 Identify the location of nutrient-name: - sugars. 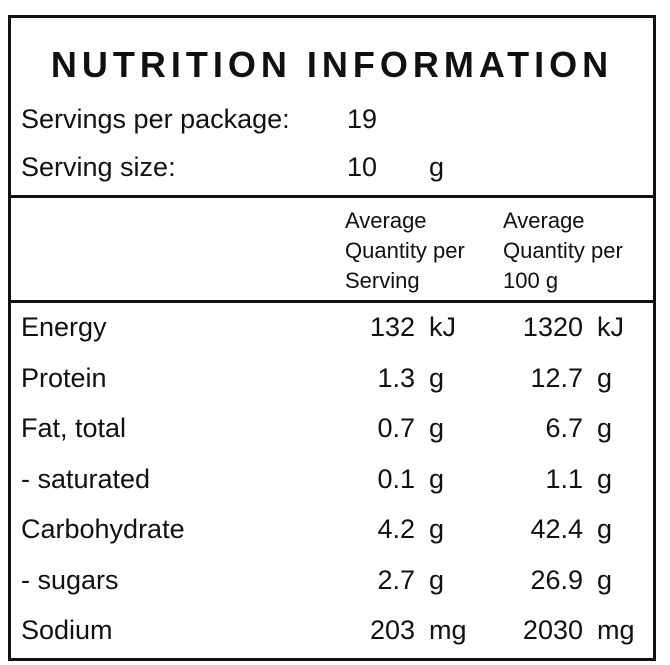
(70, 579).